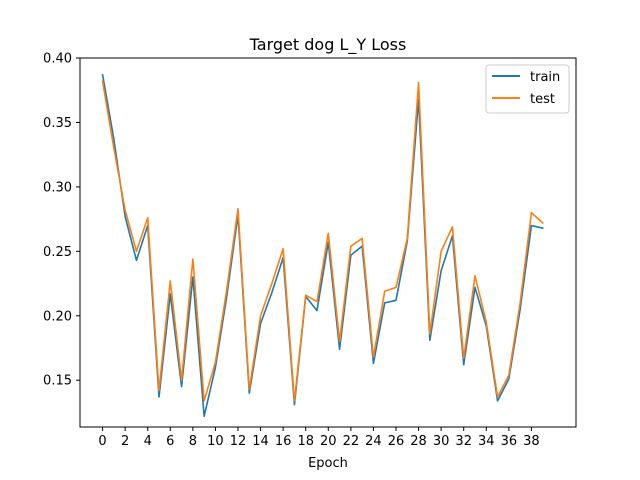 The height and width of the screenshot is (480, 640). I want to click on x-tick-label: 24, so click(373, 441).